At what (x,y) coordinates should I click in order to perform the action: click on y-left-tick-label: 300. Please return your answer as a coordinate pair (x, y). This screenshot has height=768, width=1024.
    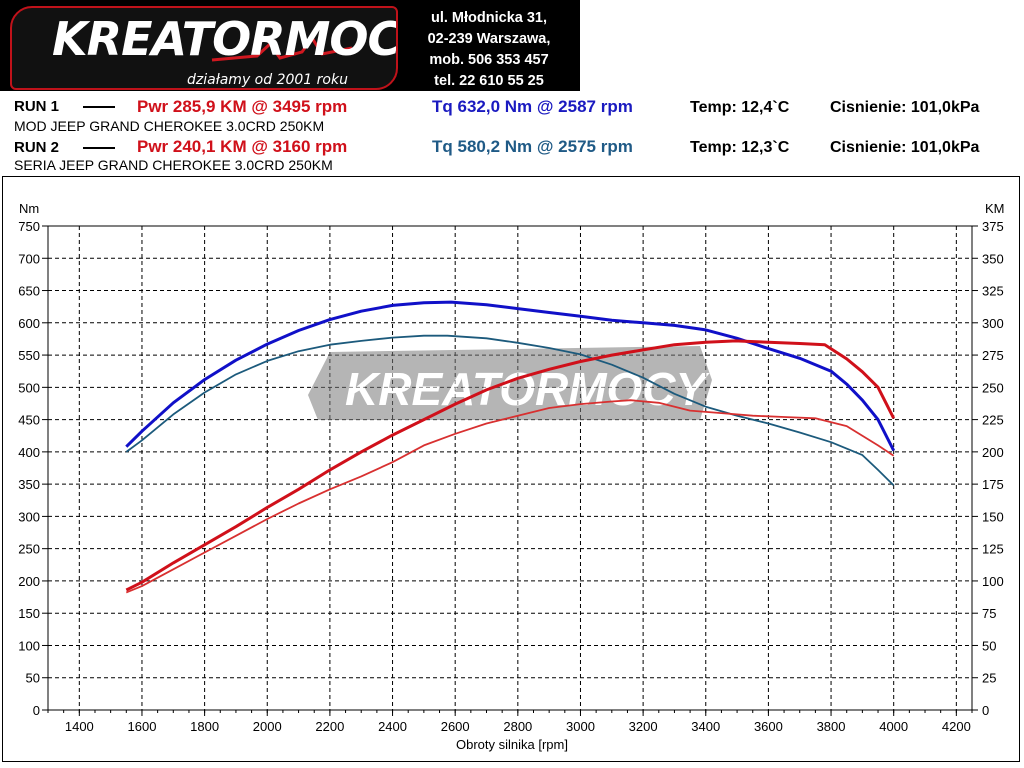
    Looking at the image, I should click on (29, 516).